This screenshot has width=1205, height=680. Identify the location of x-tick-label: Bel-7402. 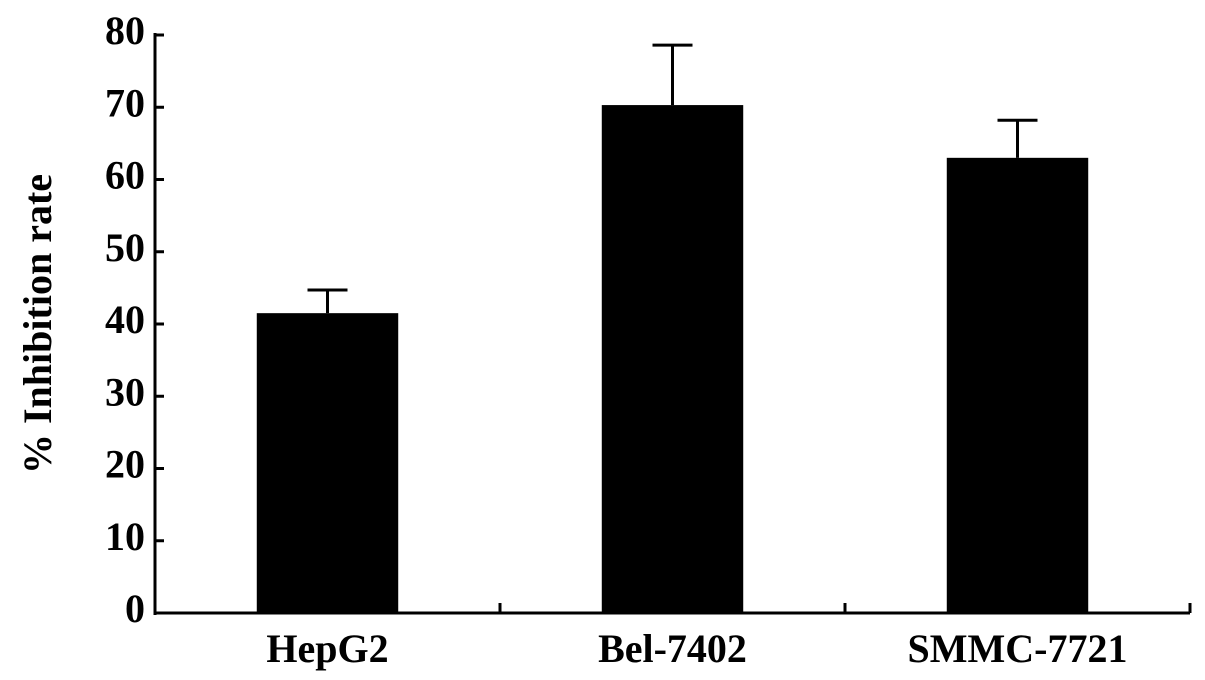
(672, 648).